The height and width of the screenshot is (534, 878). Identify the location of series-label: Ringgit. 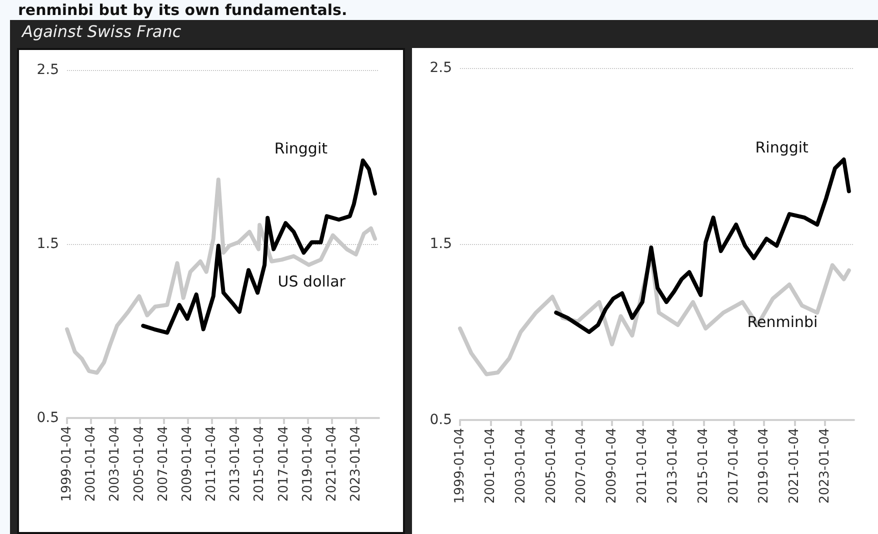
(782, 147).